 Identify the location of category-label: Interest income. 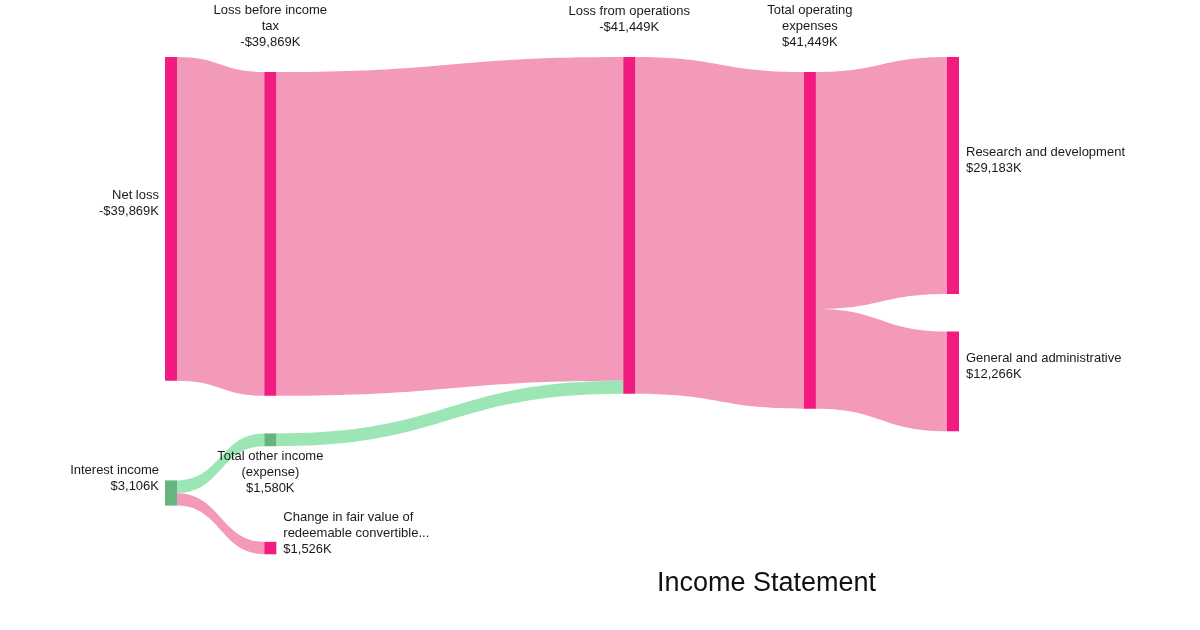
(114, 469).